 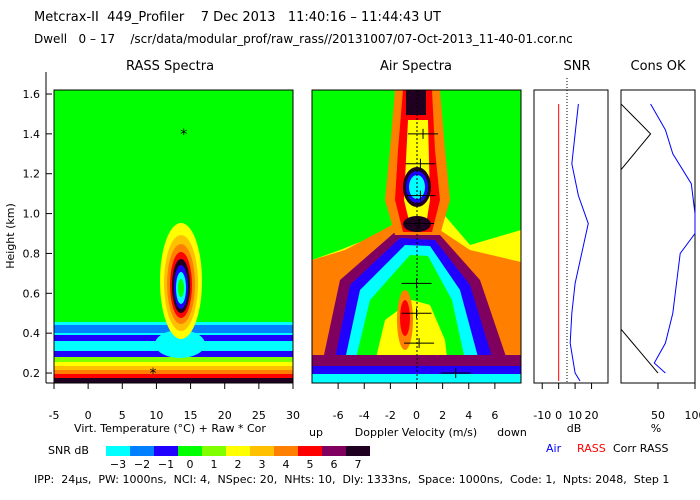 What do you see at coordinates (479, 167) in the screenshot?
I see `air-right-green` at bounding box center [479, 167].